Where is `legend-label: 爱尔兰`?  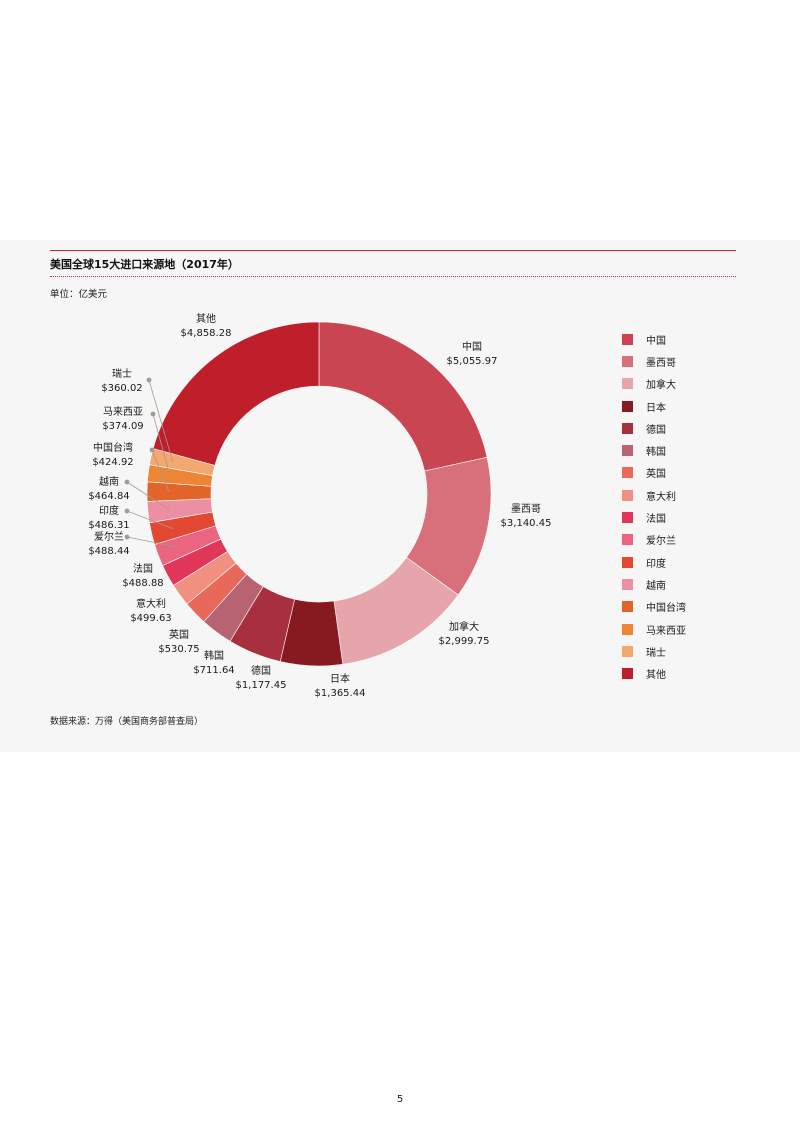
legend-label: 爱尔兰 is located at coordinates (661, 542).